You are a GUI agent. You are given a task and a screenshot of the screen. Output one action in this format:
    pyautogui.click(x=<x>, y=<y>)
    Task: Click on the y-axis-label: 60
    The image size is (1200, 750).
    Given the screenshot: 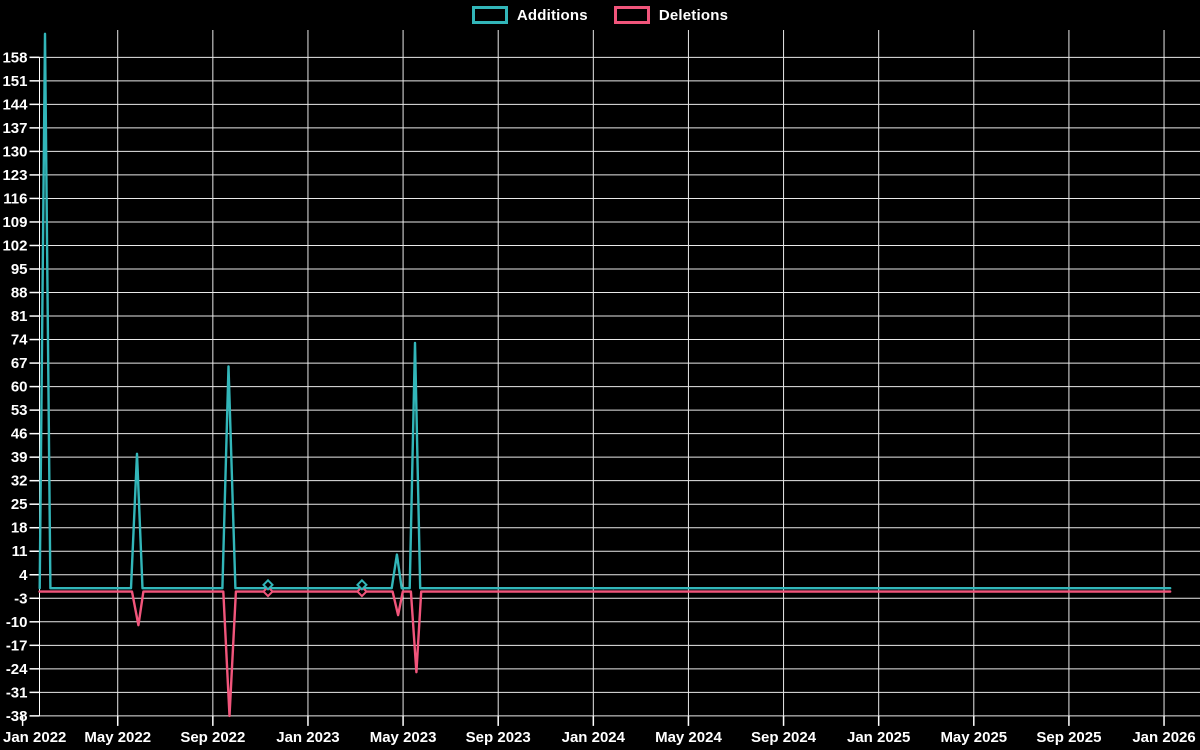 What is the action you would take?
    pyautogui.click(x=19, y=387)
    